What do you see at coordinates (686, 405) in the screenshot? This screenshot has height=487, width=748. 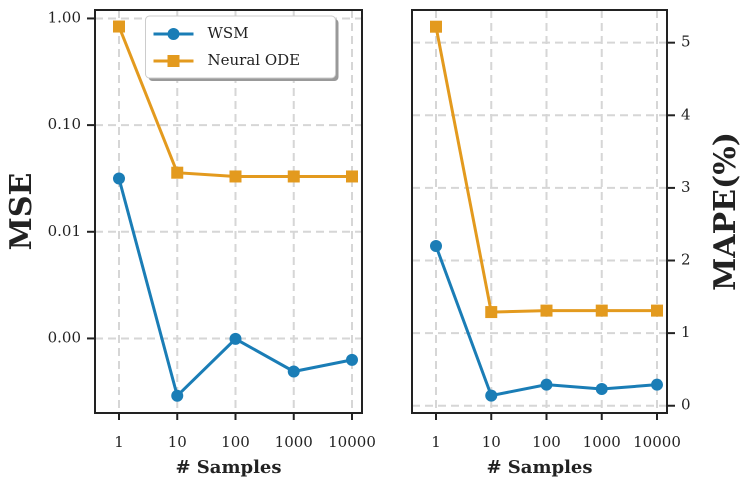 I see `y-tick-label: 0` at bounding box center [686, 405].